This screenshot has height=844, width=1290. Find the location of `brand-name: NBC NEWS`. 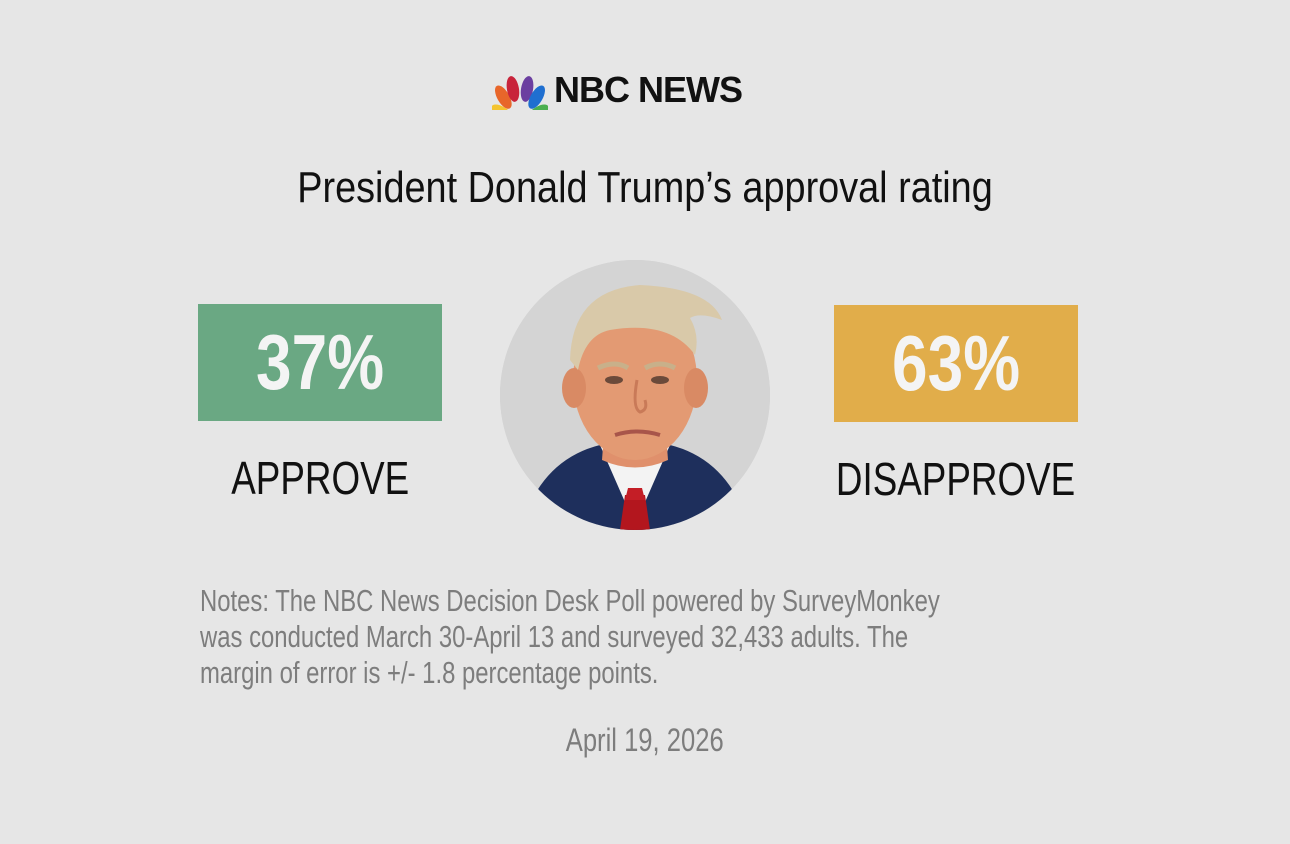

brand-name: NBC NEWS is located at coordinates (648, 89).